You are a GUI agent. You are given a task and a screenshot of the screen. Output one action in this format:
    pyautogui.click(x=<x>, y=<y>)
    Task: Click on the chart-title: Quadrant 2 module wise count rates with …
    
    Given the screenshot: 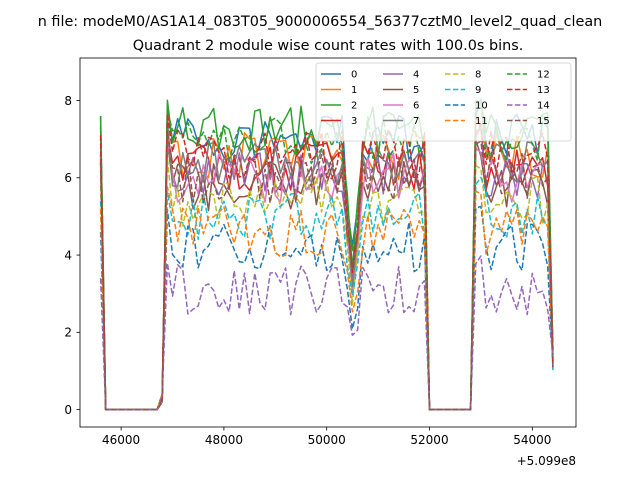 What is the action you would take?
    pyautogui.click(x=328, y=46)
    